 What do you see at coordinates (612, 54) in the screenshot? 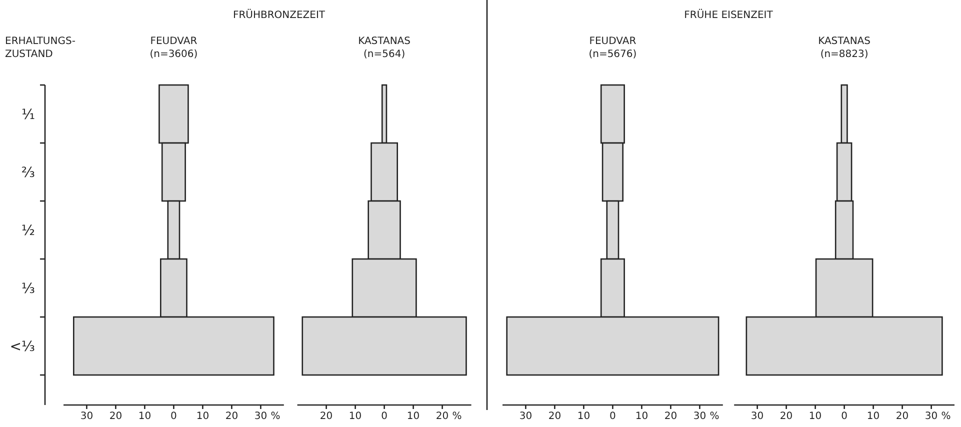
I see `chart-subtitle: (n=5676)` at bounding box center [612, 54].